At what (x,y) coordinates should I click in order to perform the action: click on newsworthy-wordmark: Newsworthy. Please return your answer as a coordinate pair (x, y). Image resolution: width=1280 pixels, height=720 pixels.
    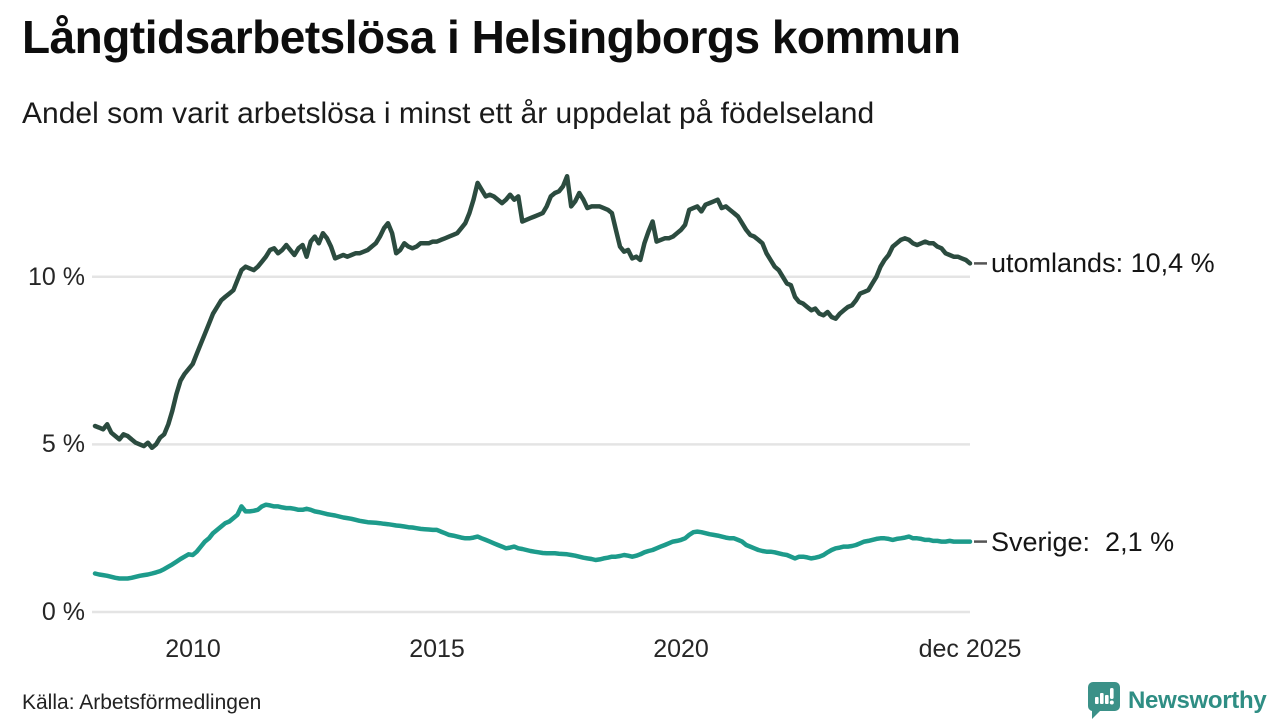
    Looking at the image, I should click on (1197, 700).